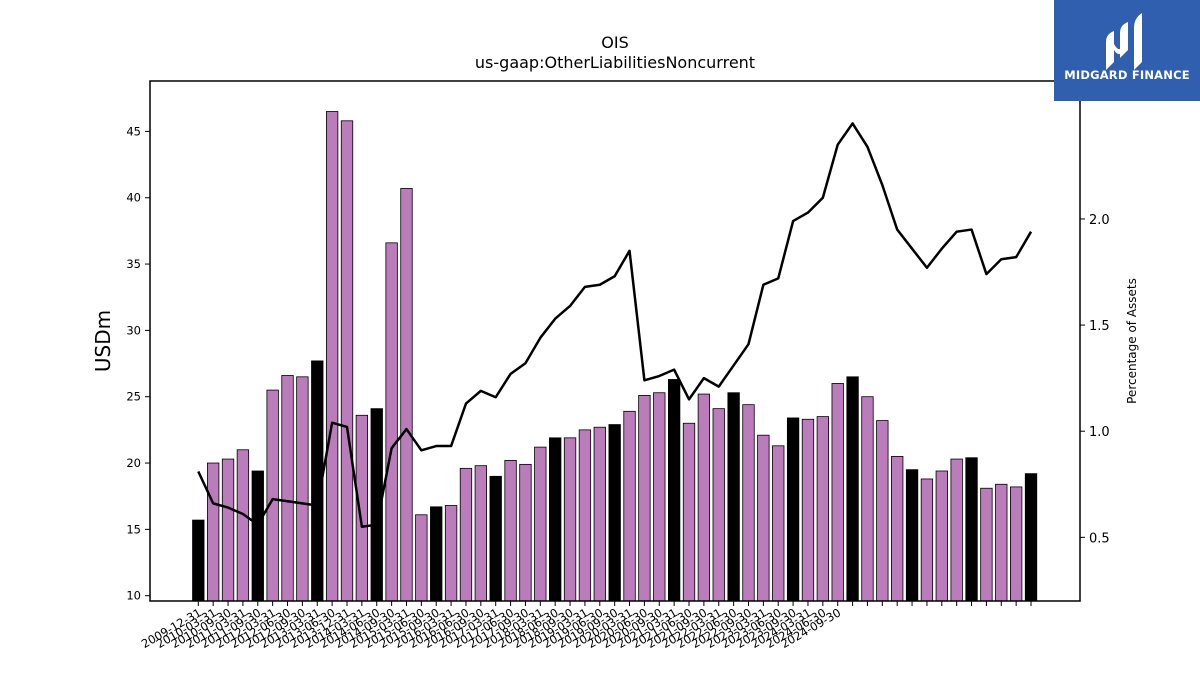 The image size is (1200, 675). What do you see at coordinates (1099, 538) in the screenshot?
I see `y2-tick-label: 0.5` at bounding box center [1099, 538].